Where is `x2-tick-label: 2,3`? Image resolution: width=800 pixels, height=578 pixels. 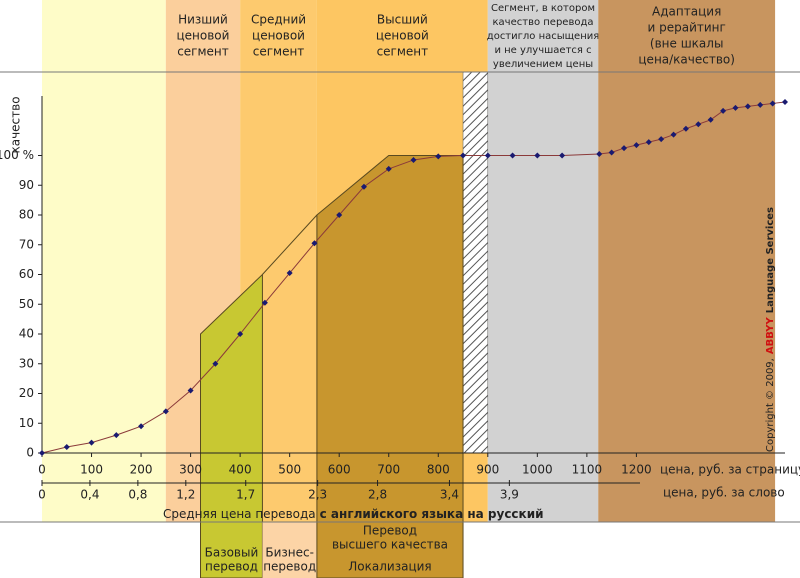
x2-tick-label: 2,3 is located at coordinates (317, 495).